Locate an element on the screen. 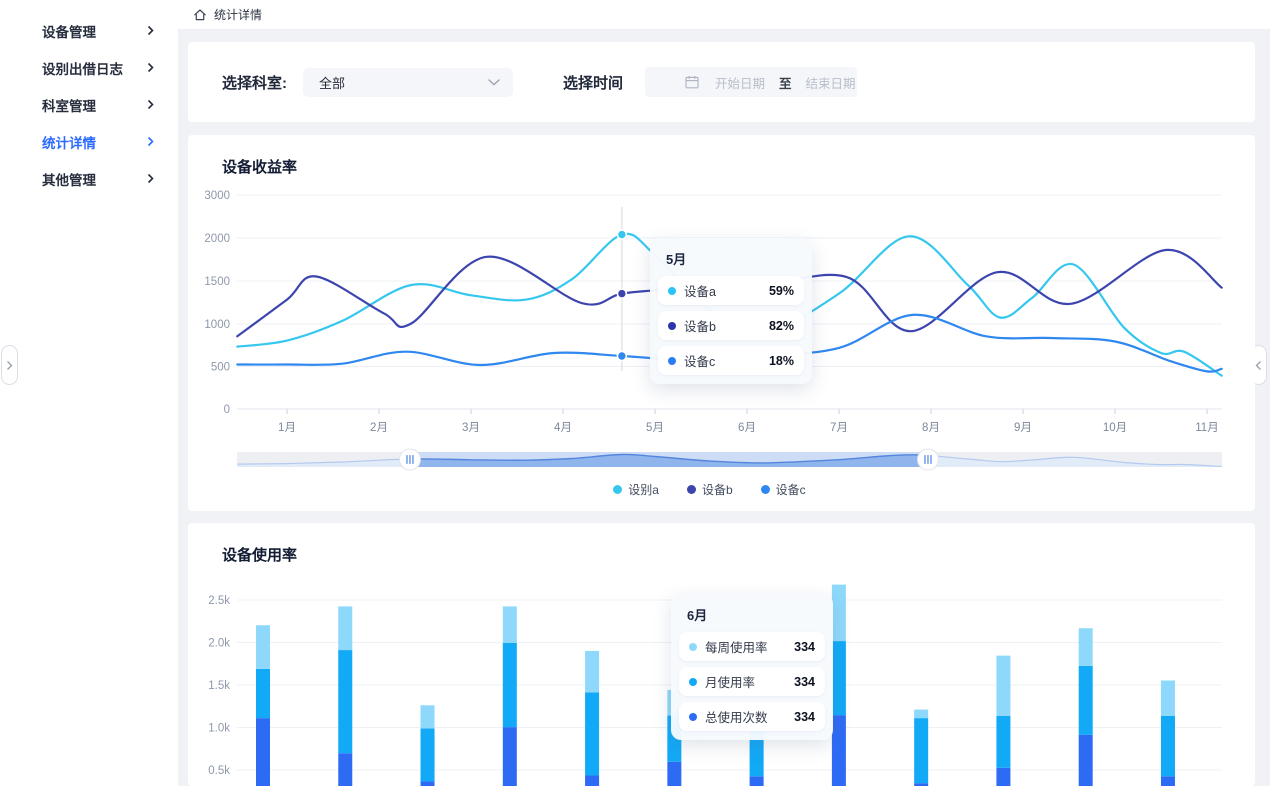 The image size is (1270, 786). tooltip-rows: 每周使用率 334 月使用率 334 总使用次数 334 is located at coordinates (752, 681).